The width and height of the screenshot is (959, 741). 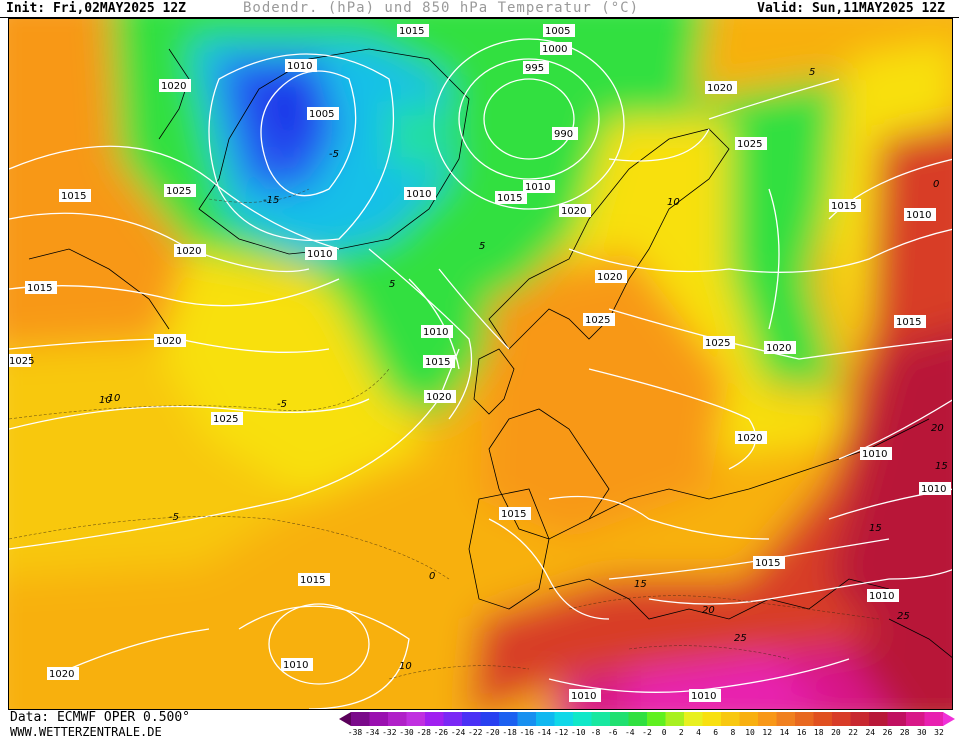 I want to click on colorbar-tick-label: 0, so click(x=664, y=732).